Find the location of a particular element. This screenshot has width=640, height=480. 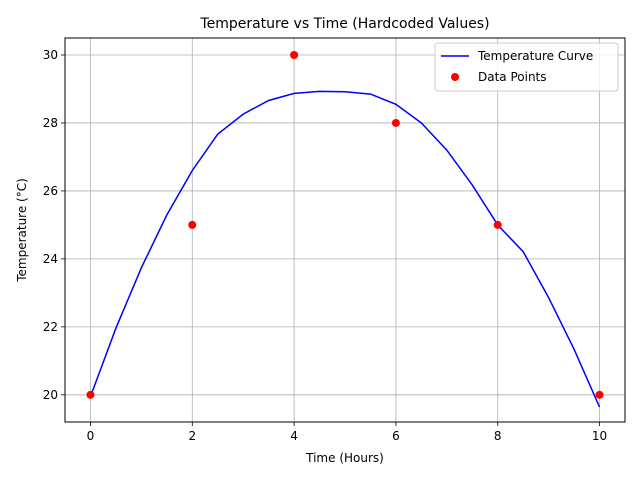

x-axis-ticks: 0 2 4 6 8 10 is located at coordinates (347, 432).